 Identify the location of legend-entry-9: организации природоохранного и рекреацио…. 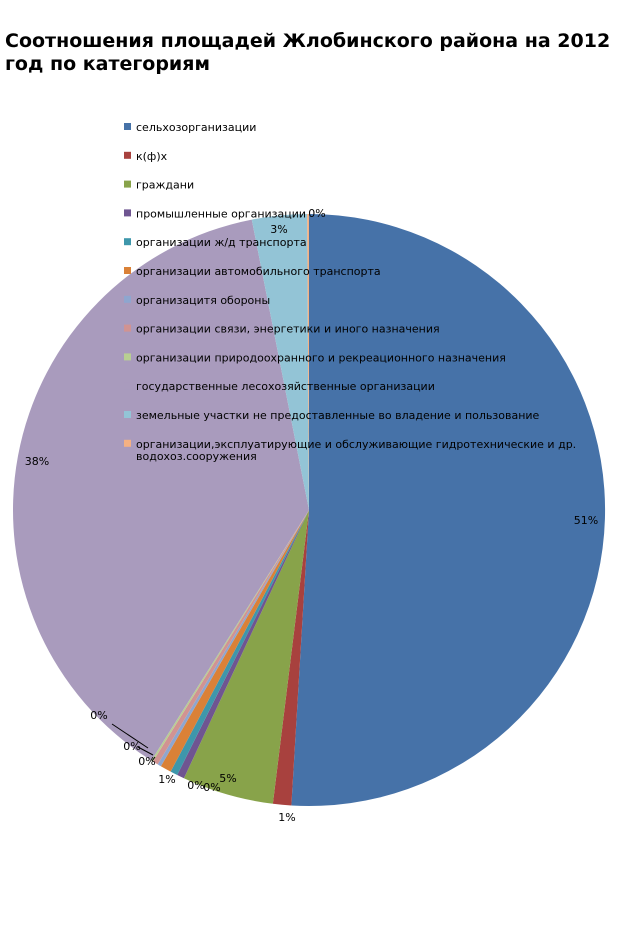
(321, 357).